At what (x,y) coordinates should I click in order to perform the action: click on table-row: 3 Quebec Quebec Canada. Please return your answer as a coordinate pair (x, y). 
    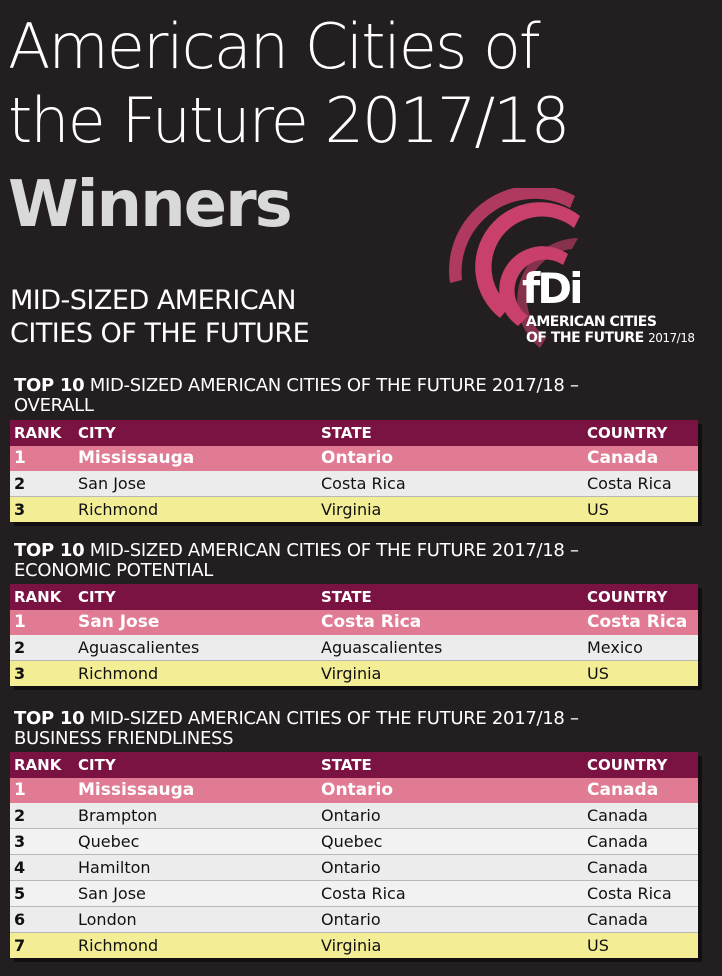
    Looking at the image, I should click on (354, 842).